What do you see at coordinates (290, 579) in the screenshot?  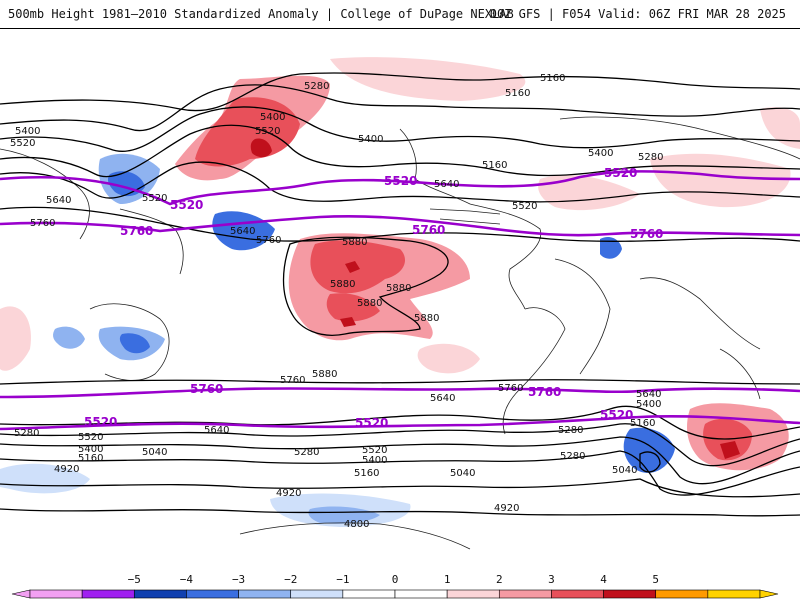 I see `colorbar-tick-label: −2` at bounding box center [290, 579].